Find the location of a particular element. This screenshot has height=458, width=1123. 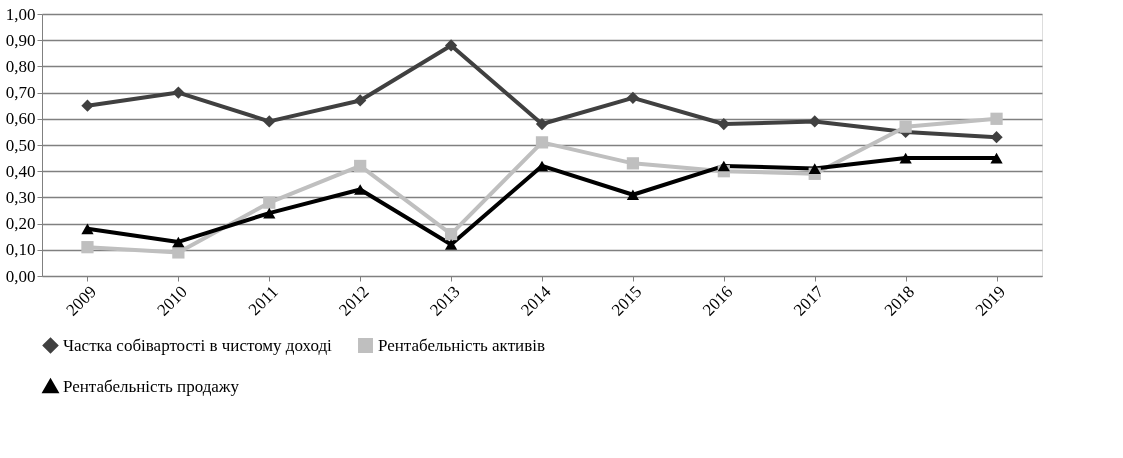

y-tick-label: 0,90 is located at coordinates (20, 40).